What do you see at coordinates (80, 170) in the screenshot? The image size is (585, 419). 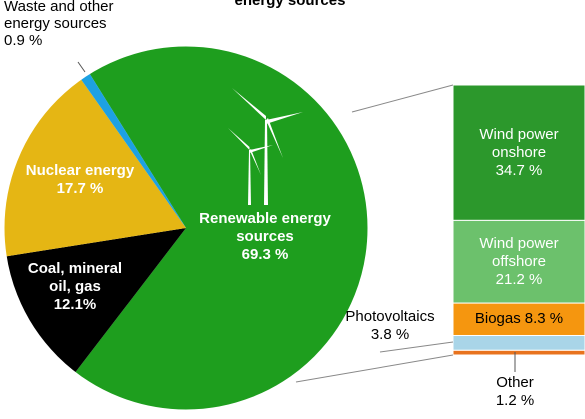 I see `label-part: Nuclear energy` at bounding box center [80, 170].